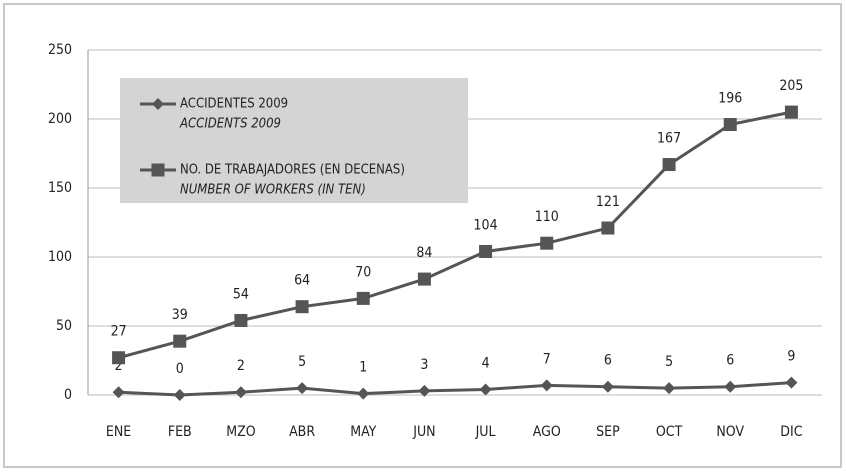 Image resolution: width=846 pixels, height=472 pixels. I want to click on data-label: 54, so click(241, 294).